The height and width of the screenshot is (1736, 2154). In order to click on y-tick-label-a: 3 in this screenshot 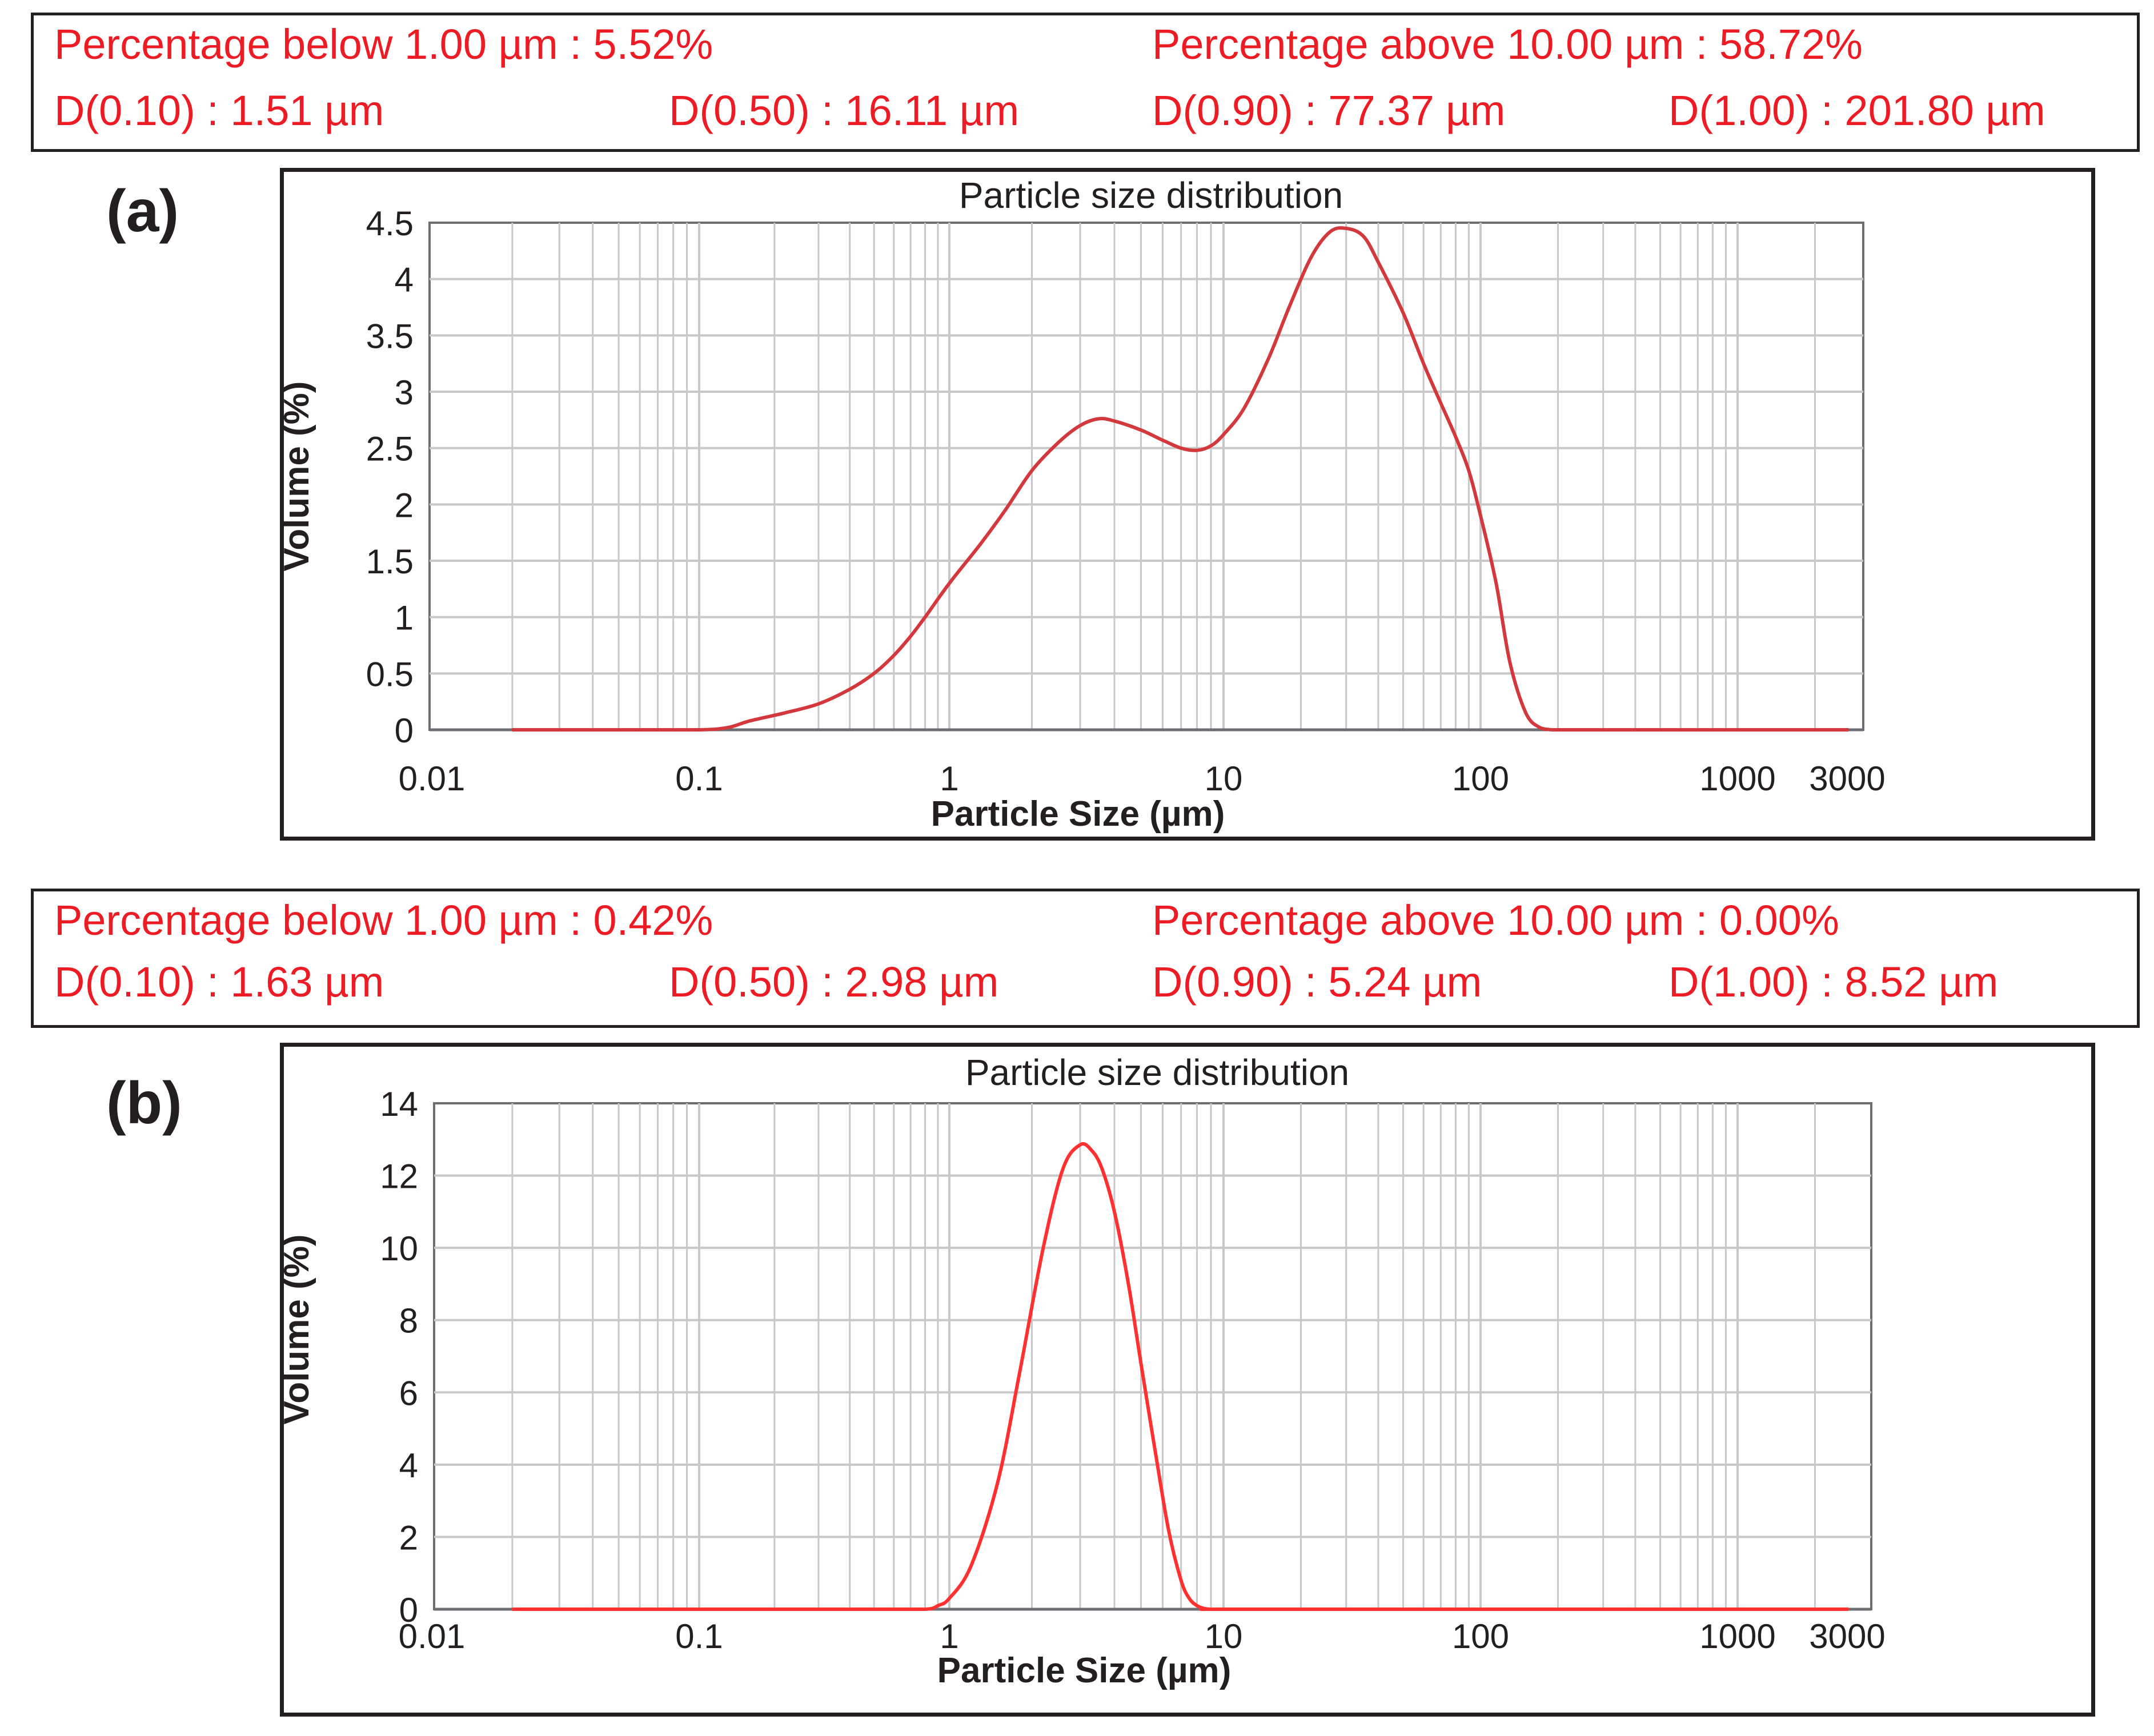, I will do `click(404, 392)`.